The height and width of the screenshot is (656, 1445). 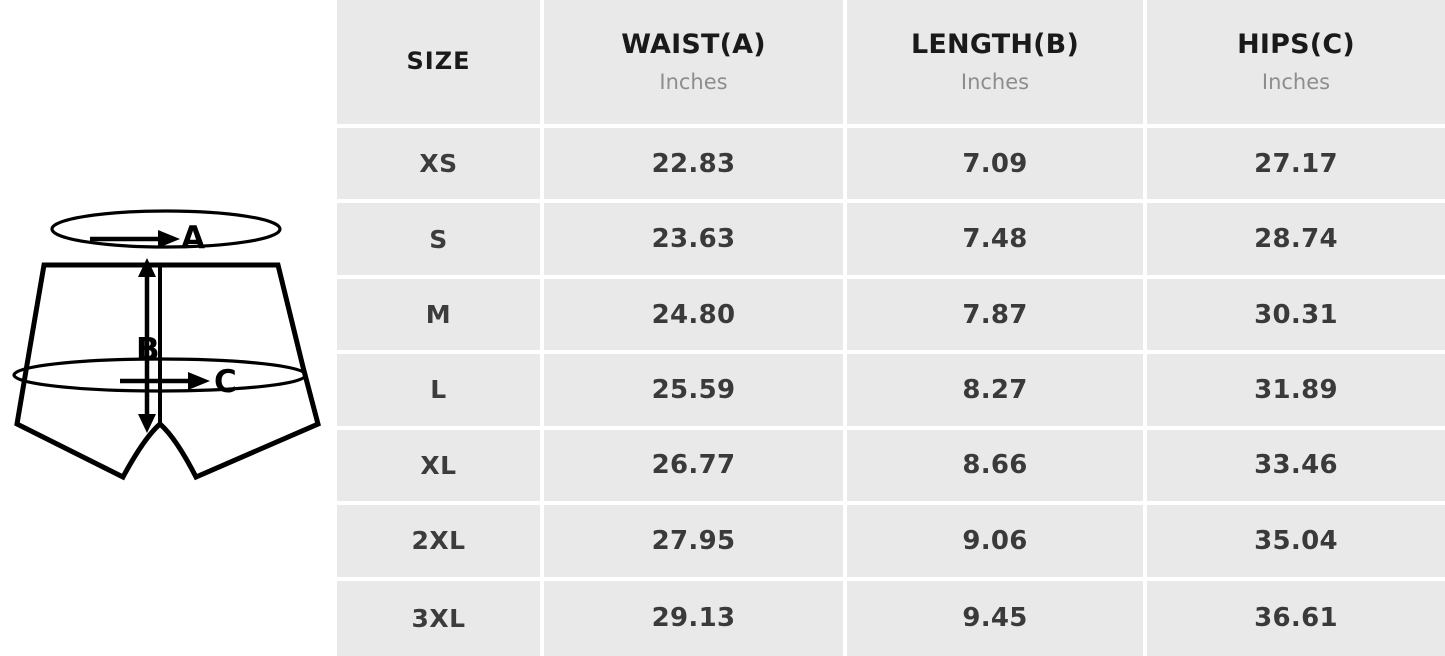 What do you see at coordinates (440, 618) in the screenshot?
I see `cell-size: 3XL` at bounding box center [440, 618].